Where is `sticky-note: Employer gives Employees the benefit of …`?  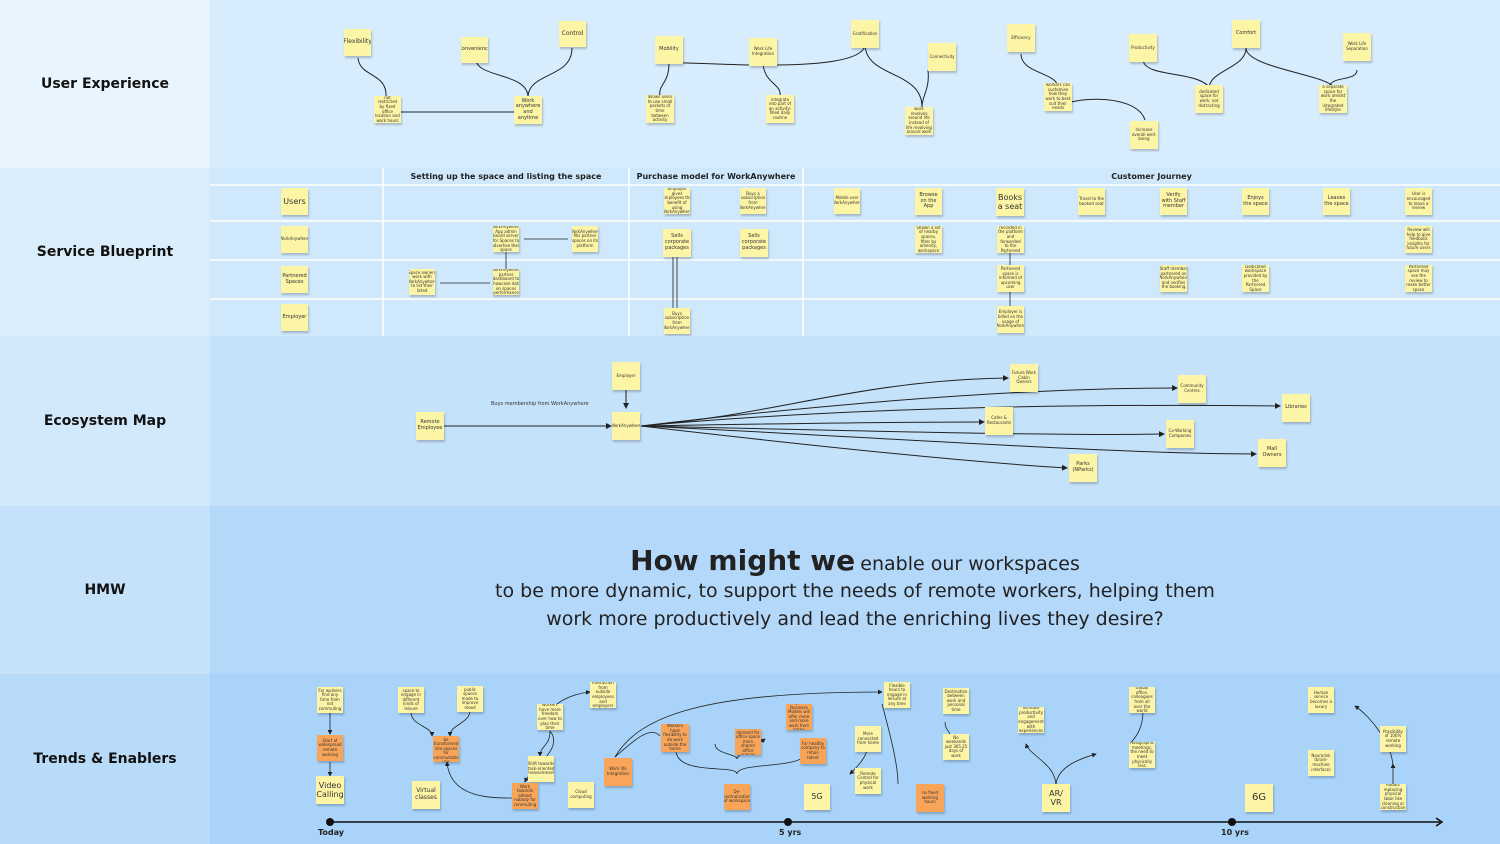 sticky-note: Employer gives Employees the benefit of … is located at coordinates (677, 201).